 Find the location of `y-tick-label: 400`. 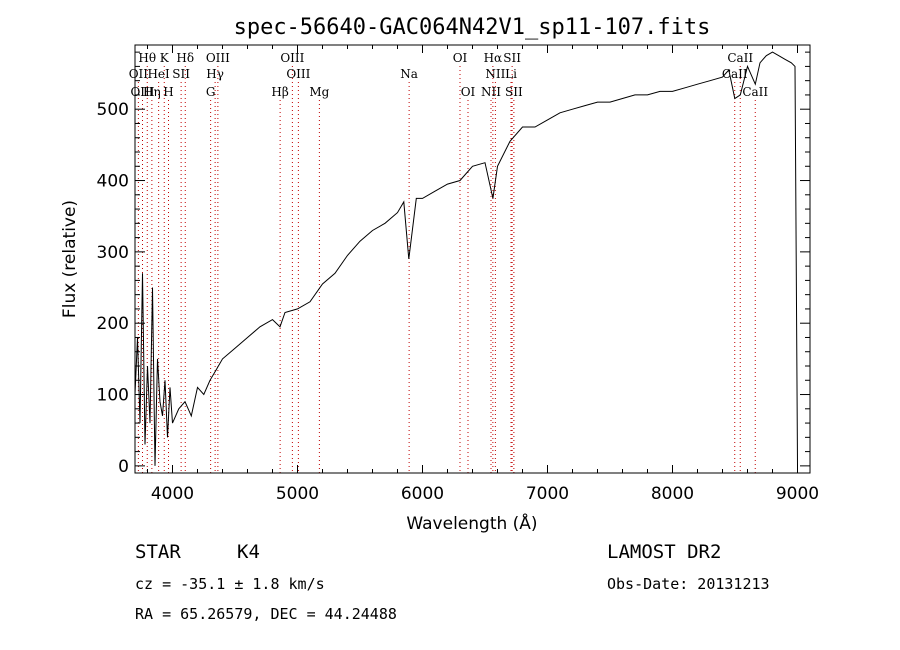

y-tick-label: 400 is located at coordinates (113, 182).